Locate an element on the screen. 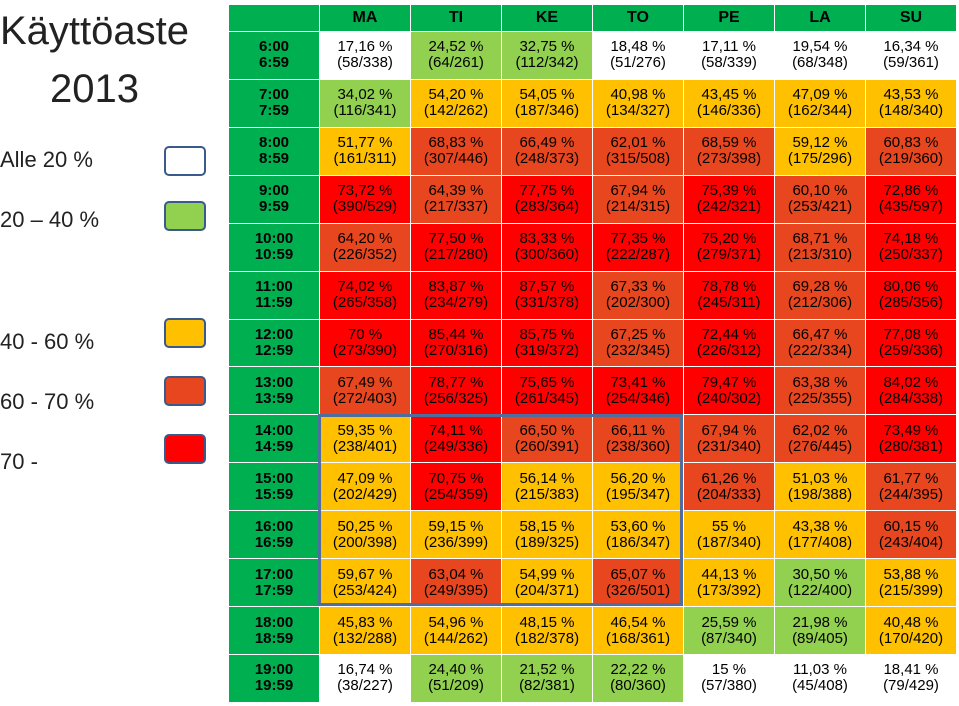 The height and width of the screenshot is (706, 959). cell-count: (238/401) is located at coordinates (365, 446).